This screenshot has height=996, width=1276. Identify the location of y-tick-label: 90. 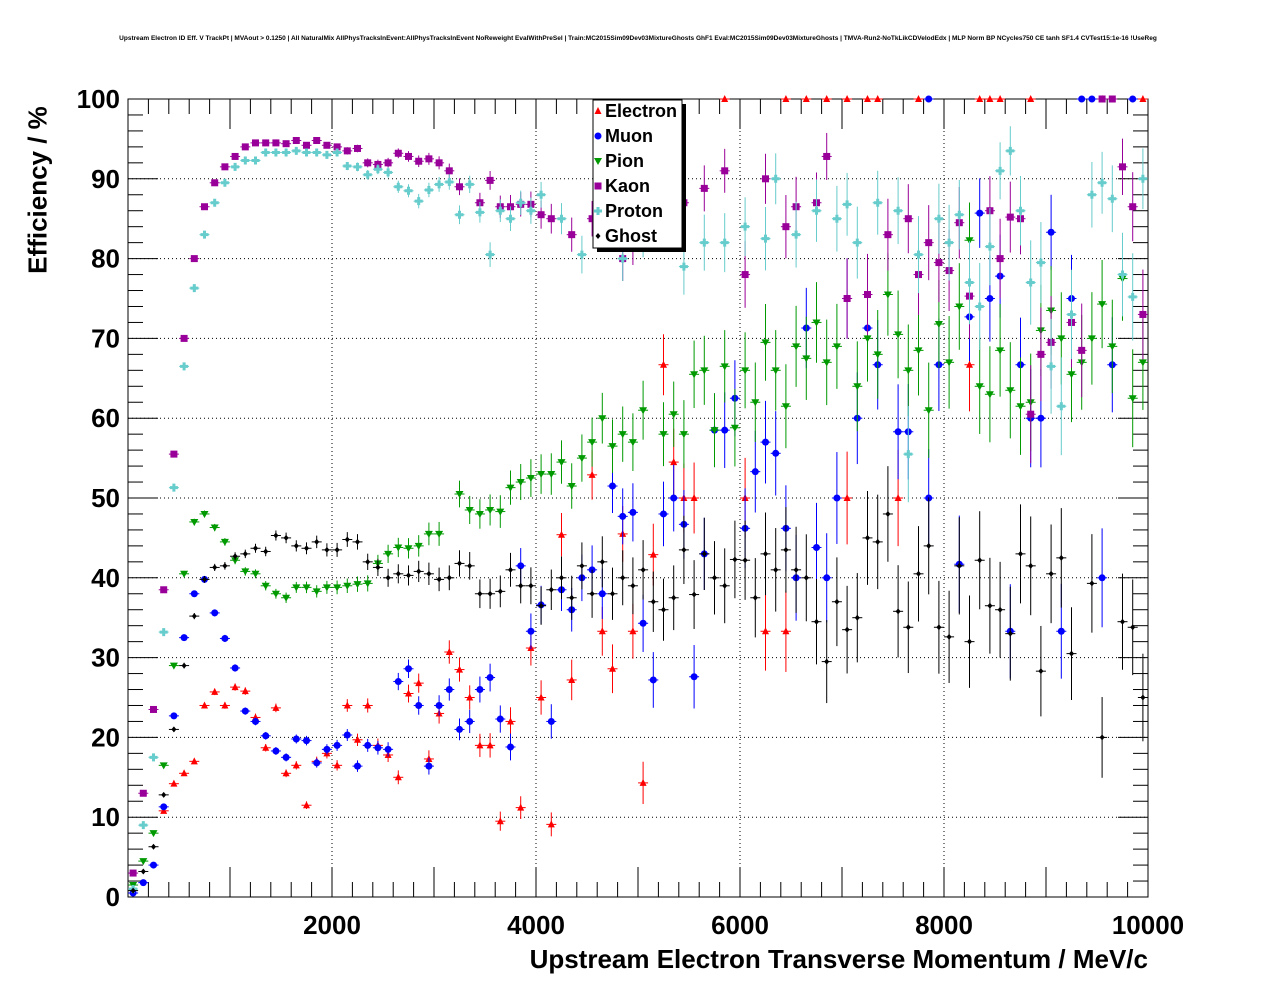
(105, 179).